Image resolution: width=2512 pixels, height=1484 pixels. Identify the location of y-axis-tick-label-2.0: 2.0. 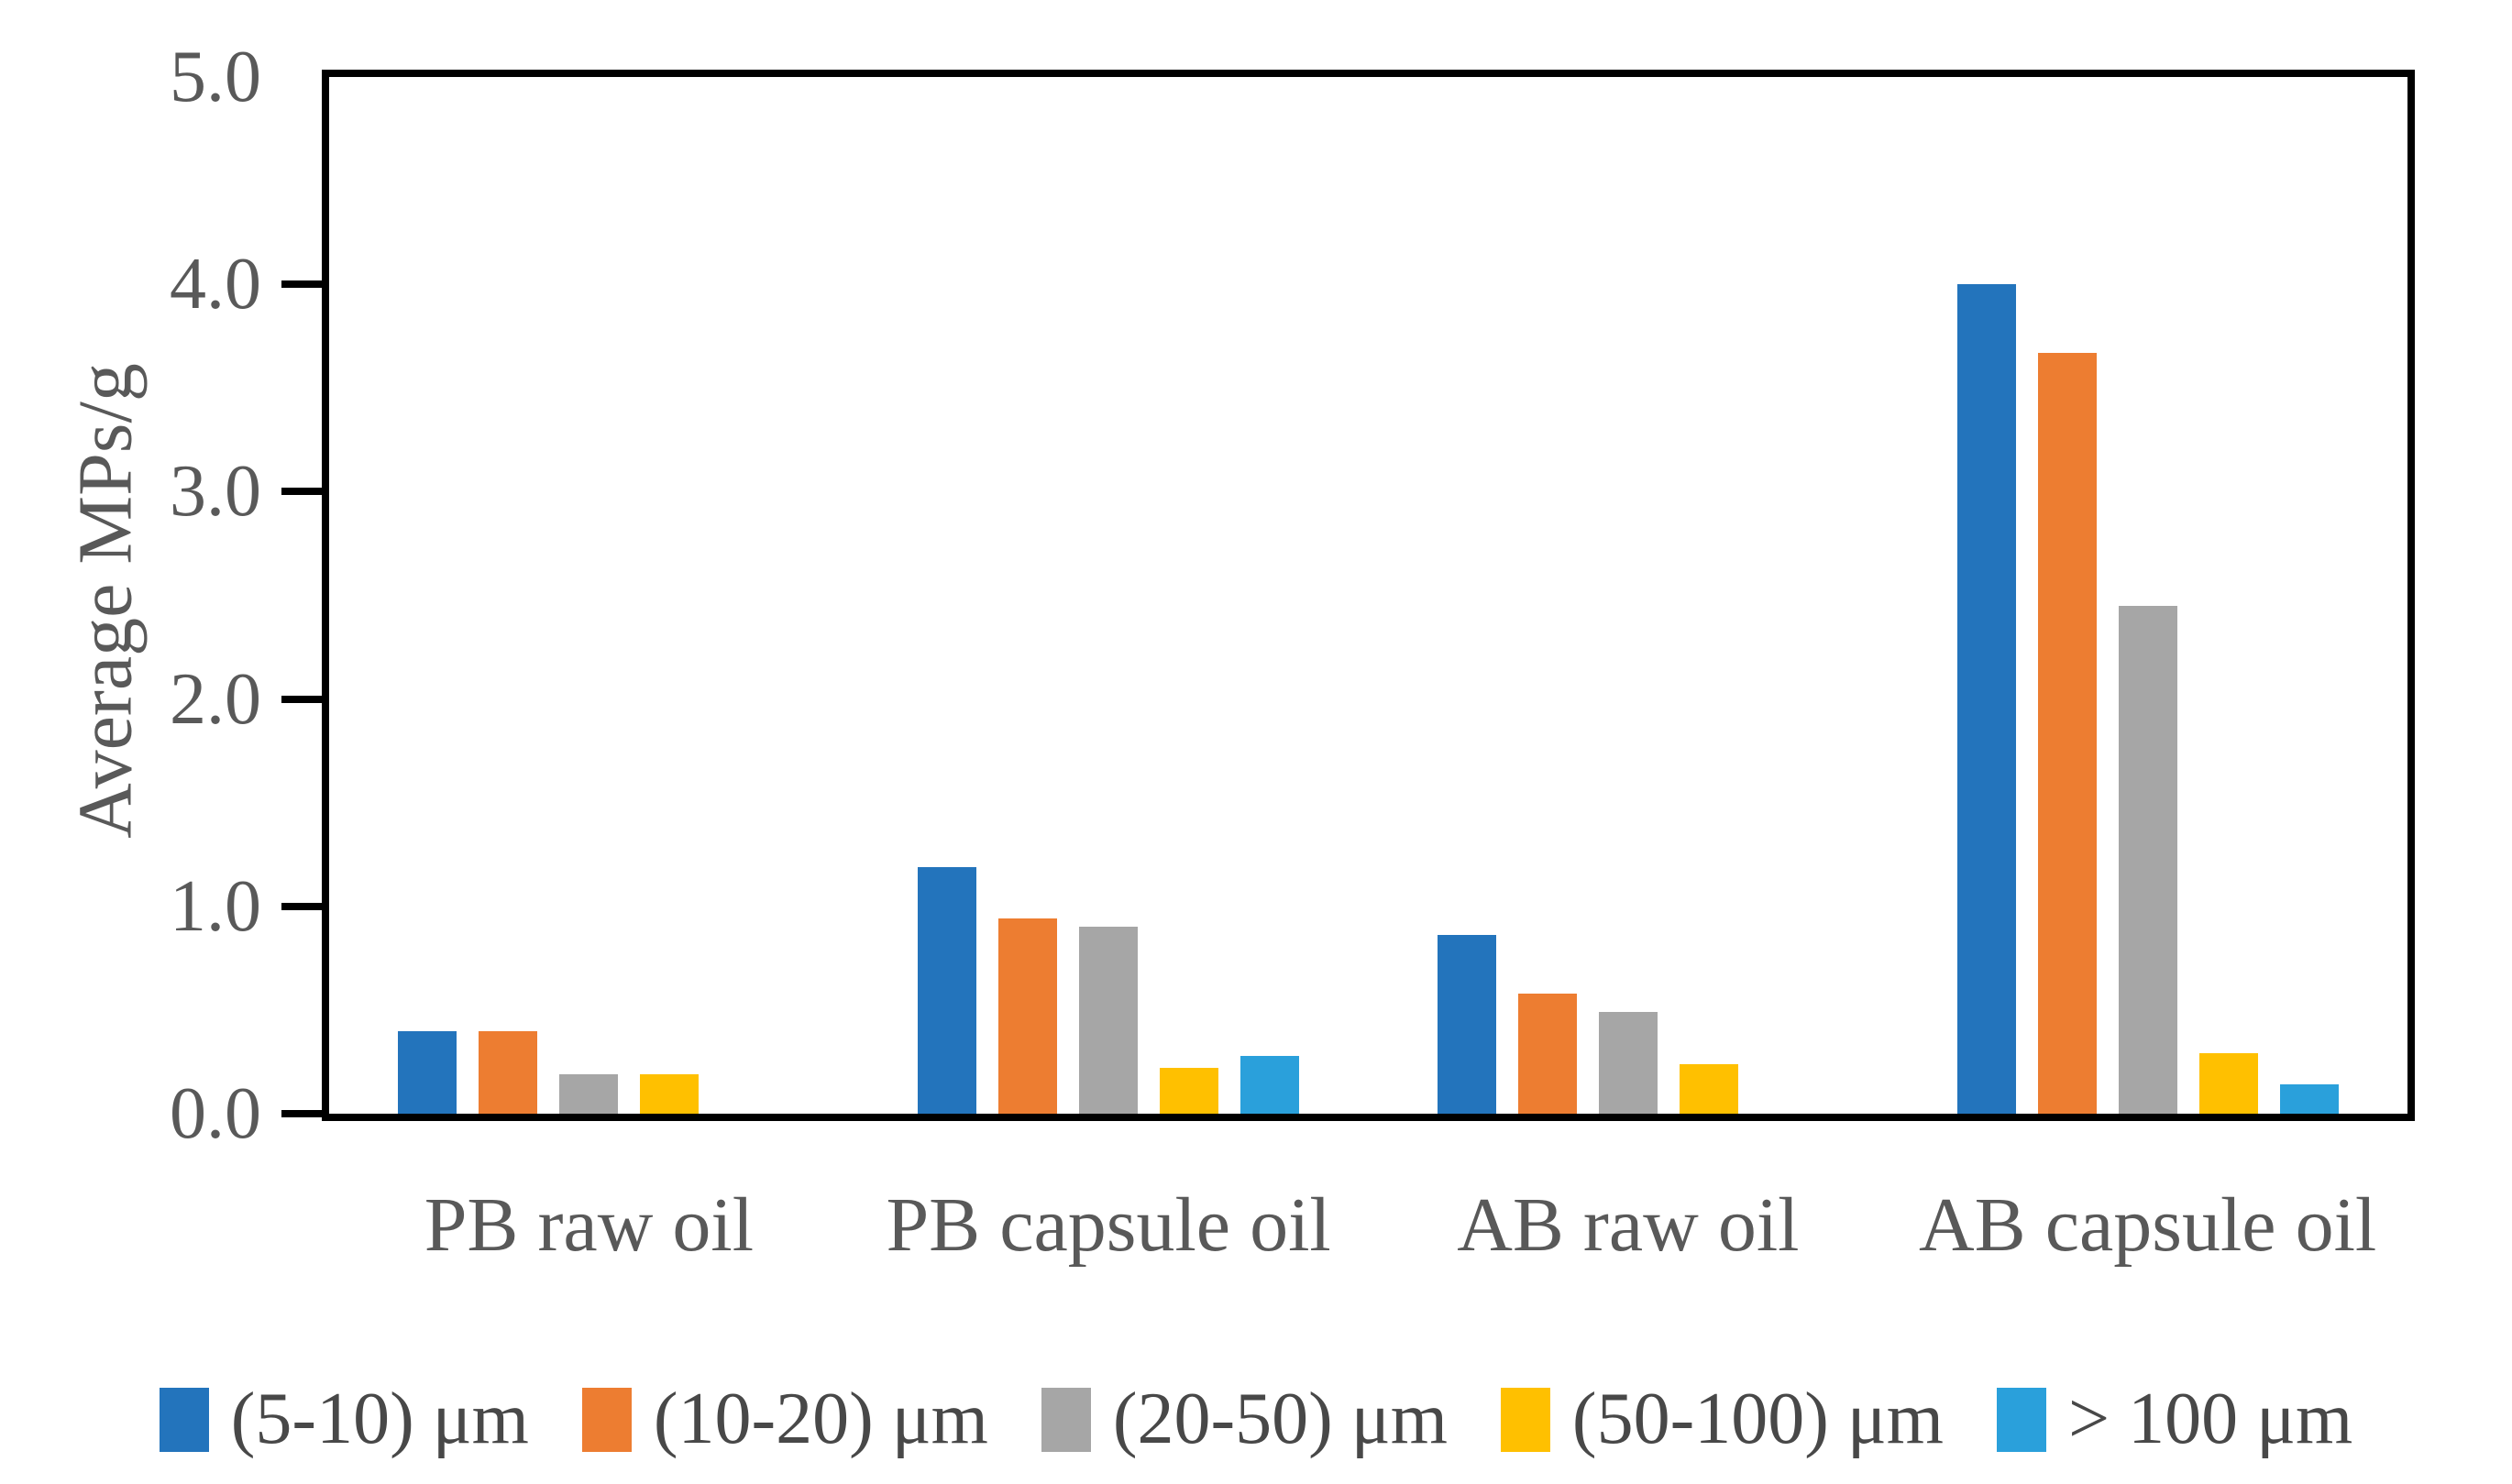
(215, 699).